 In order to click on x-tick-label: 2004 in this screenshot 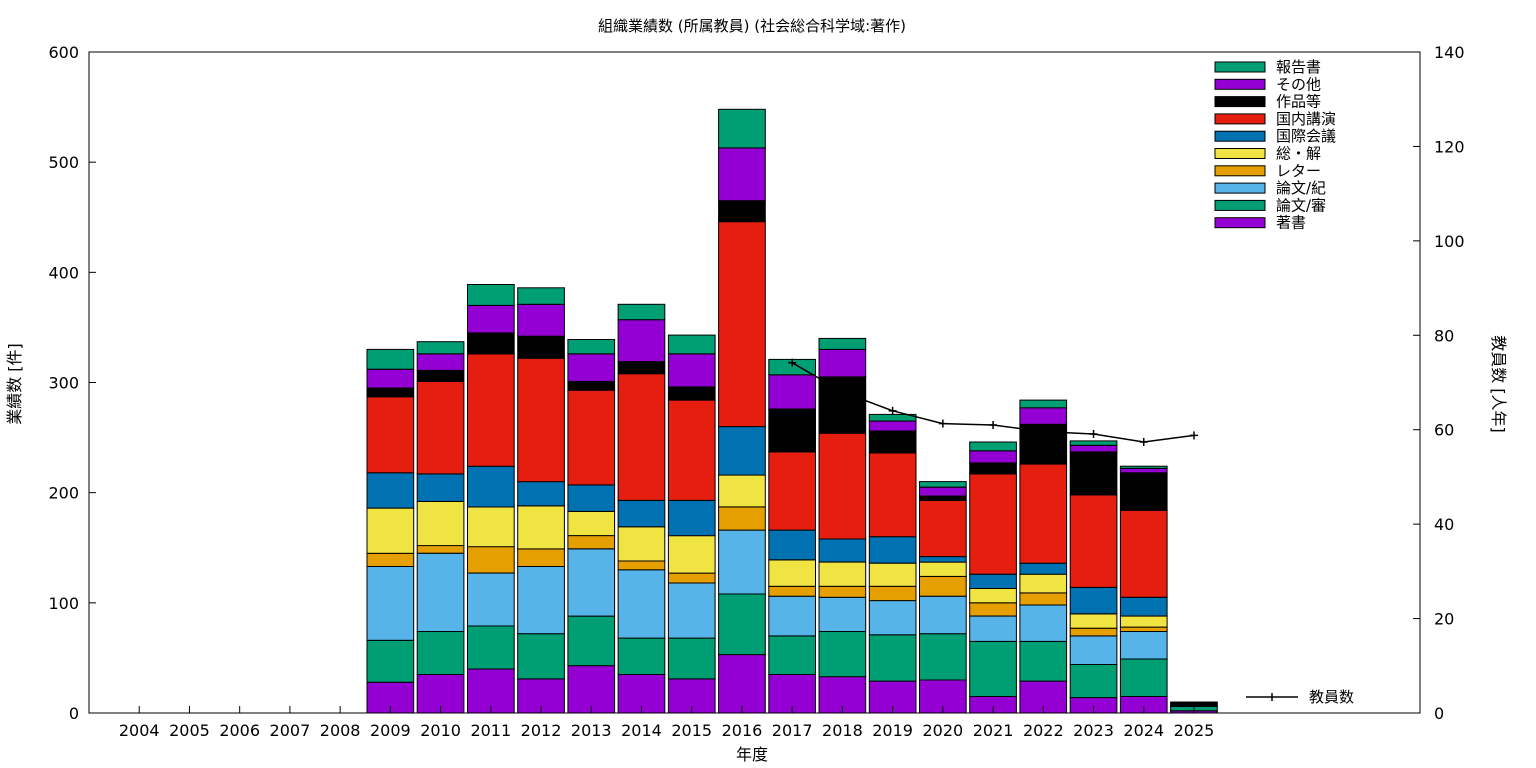, I will do `click(139, 730)`.